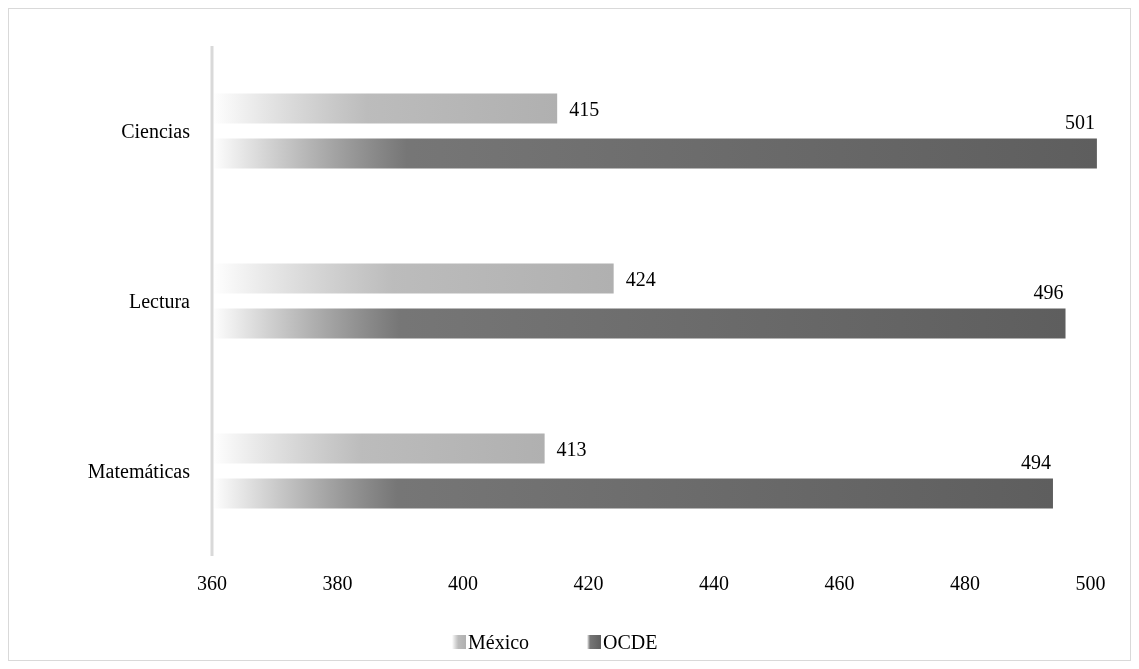  I want to click on x-tick-label: 460, so click(839, 583).